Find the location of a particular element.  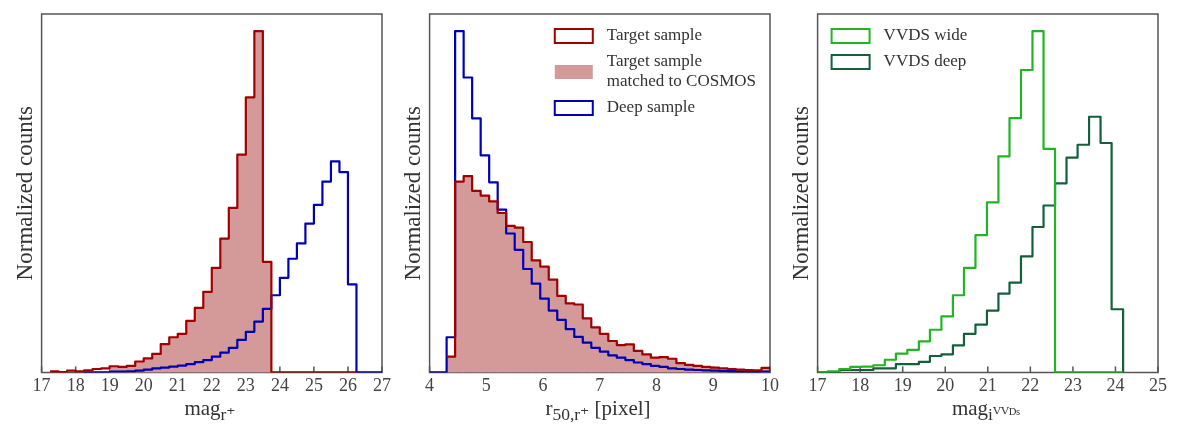

legend-label: Deep sample is located at coordinates (651, 107).